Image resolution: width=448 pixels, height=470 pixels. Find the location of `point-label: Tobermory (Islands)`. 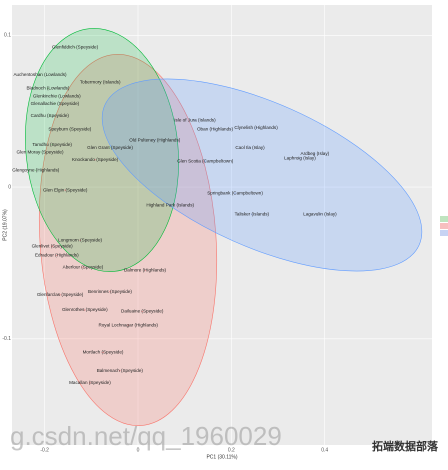

point-label: Tobermory (Islands) is located at coordinates (100, 82).